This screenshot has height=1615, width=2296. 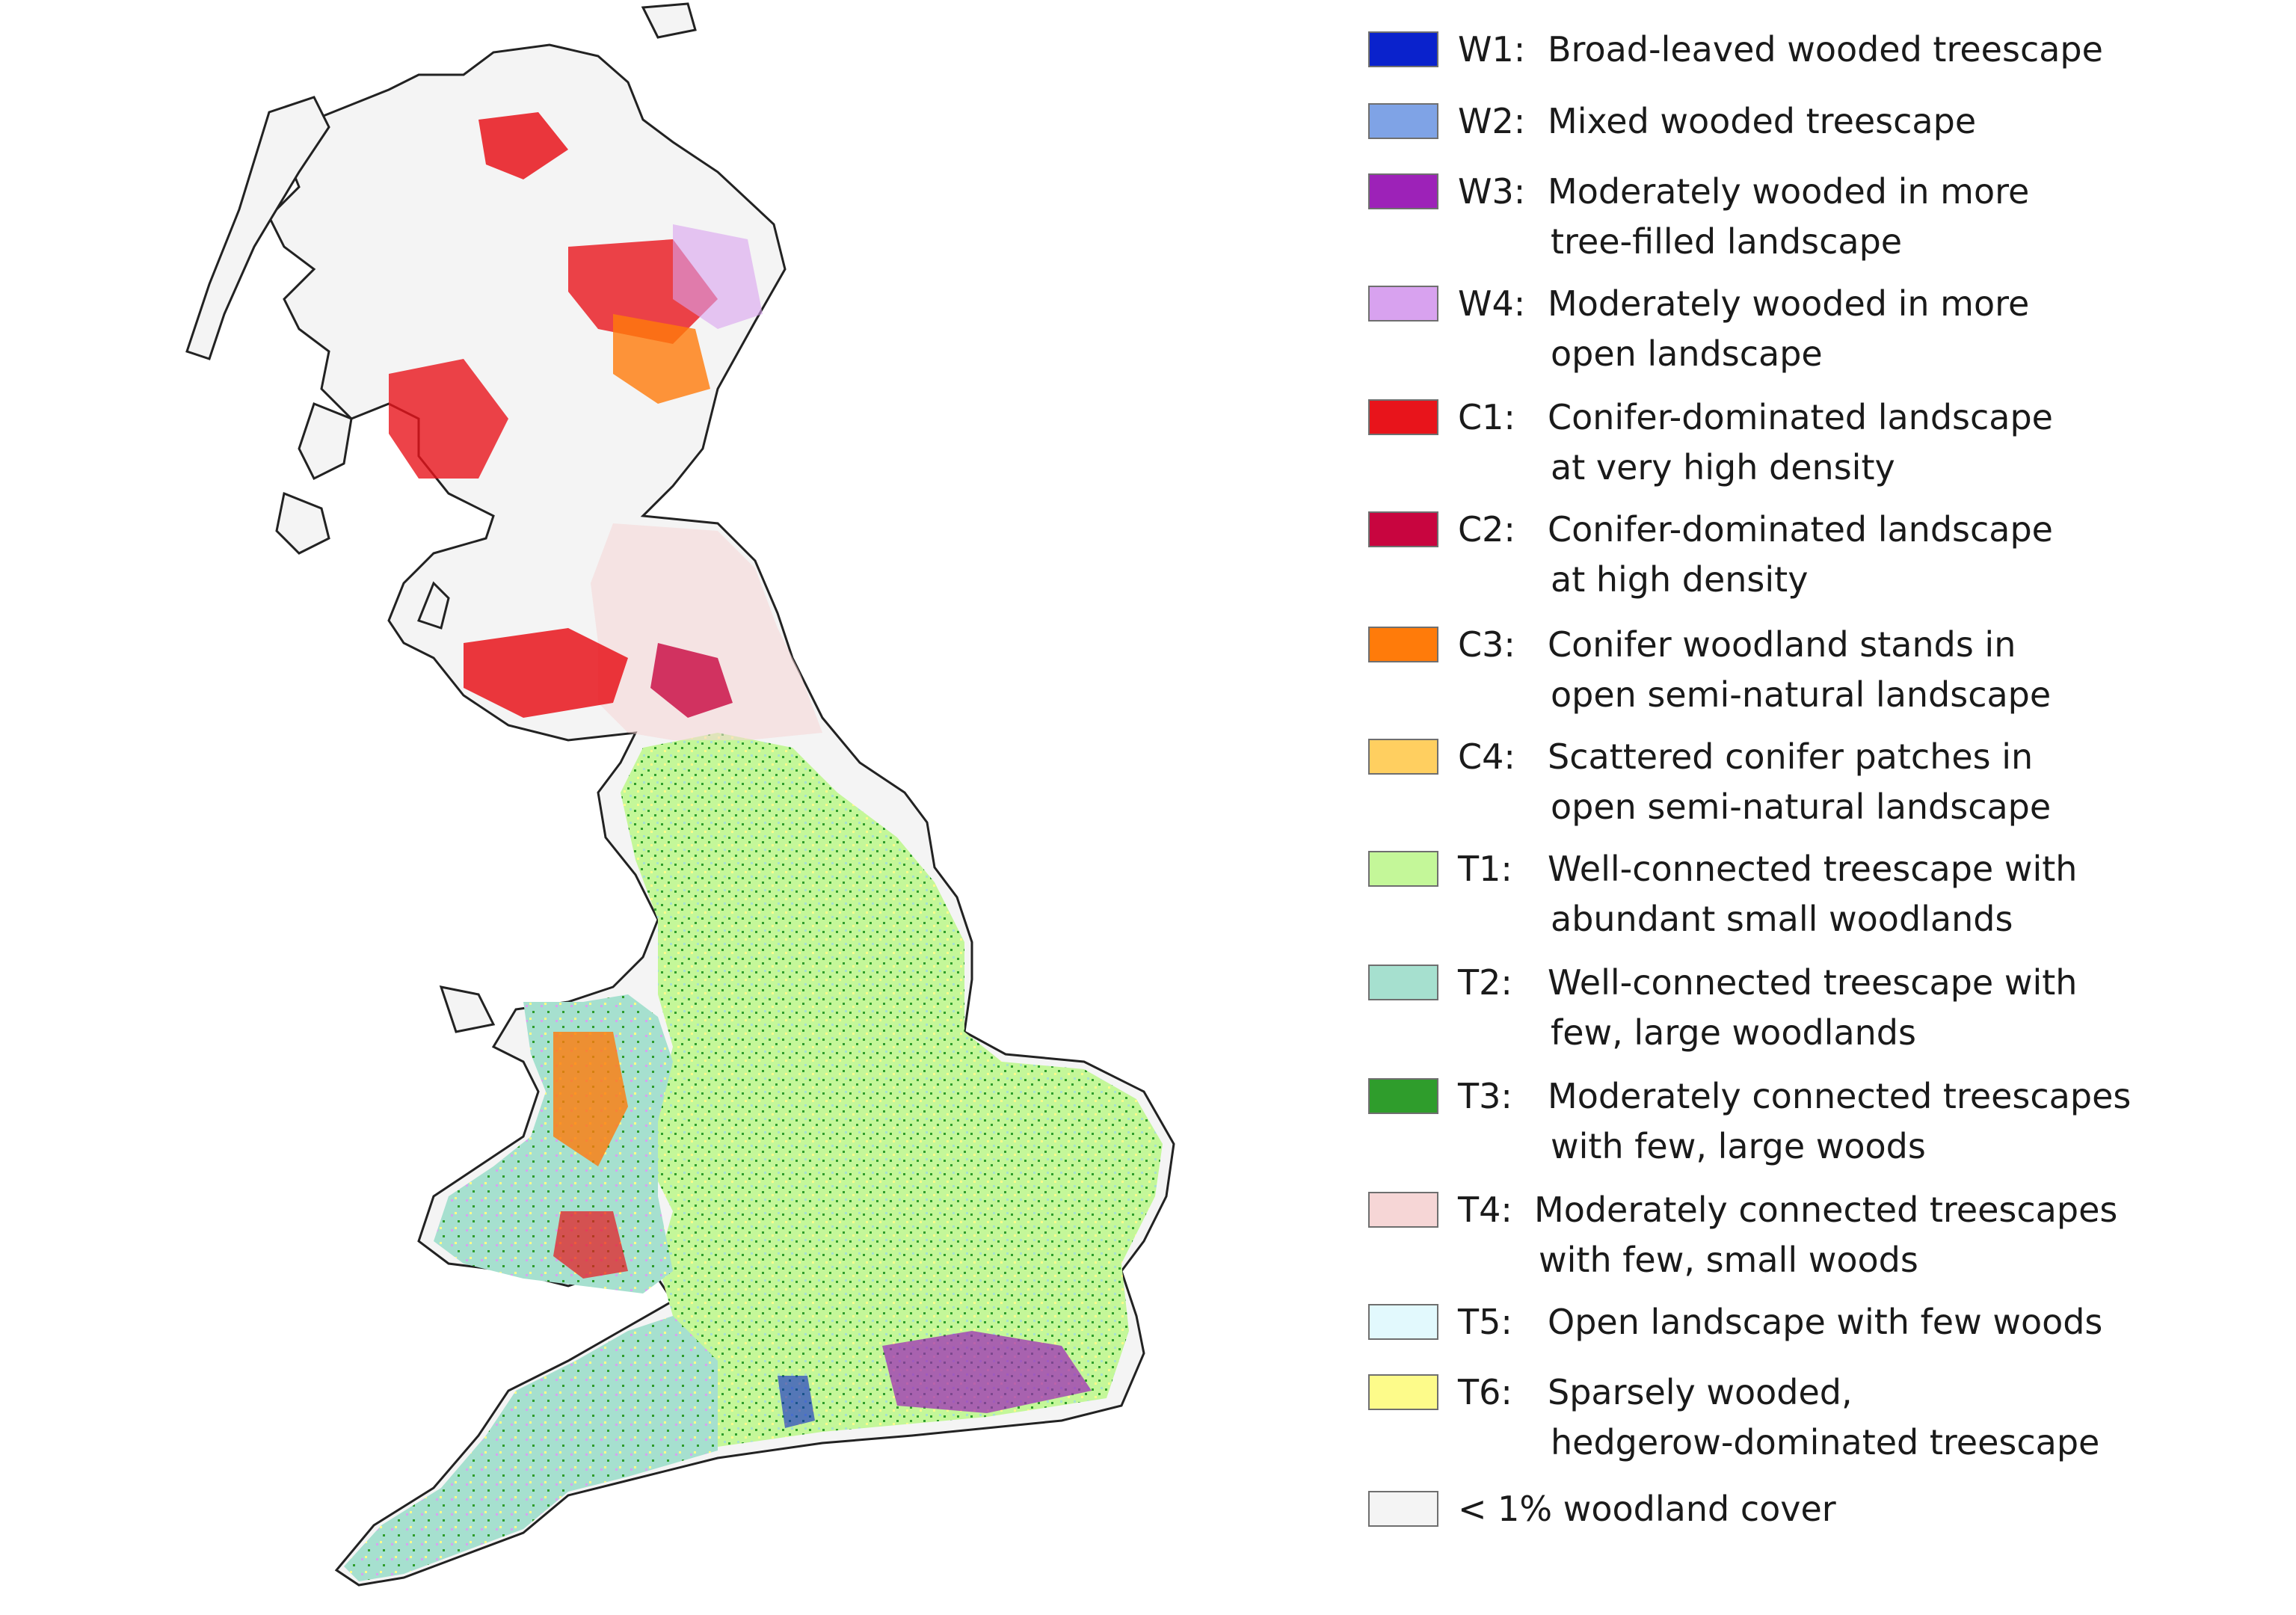 What do you see at coordinates (1825, 1442) in the screenshot?
I see `legend-description-line2: hedgerow-dominated treescape` at bounding box center [1825, 1442].